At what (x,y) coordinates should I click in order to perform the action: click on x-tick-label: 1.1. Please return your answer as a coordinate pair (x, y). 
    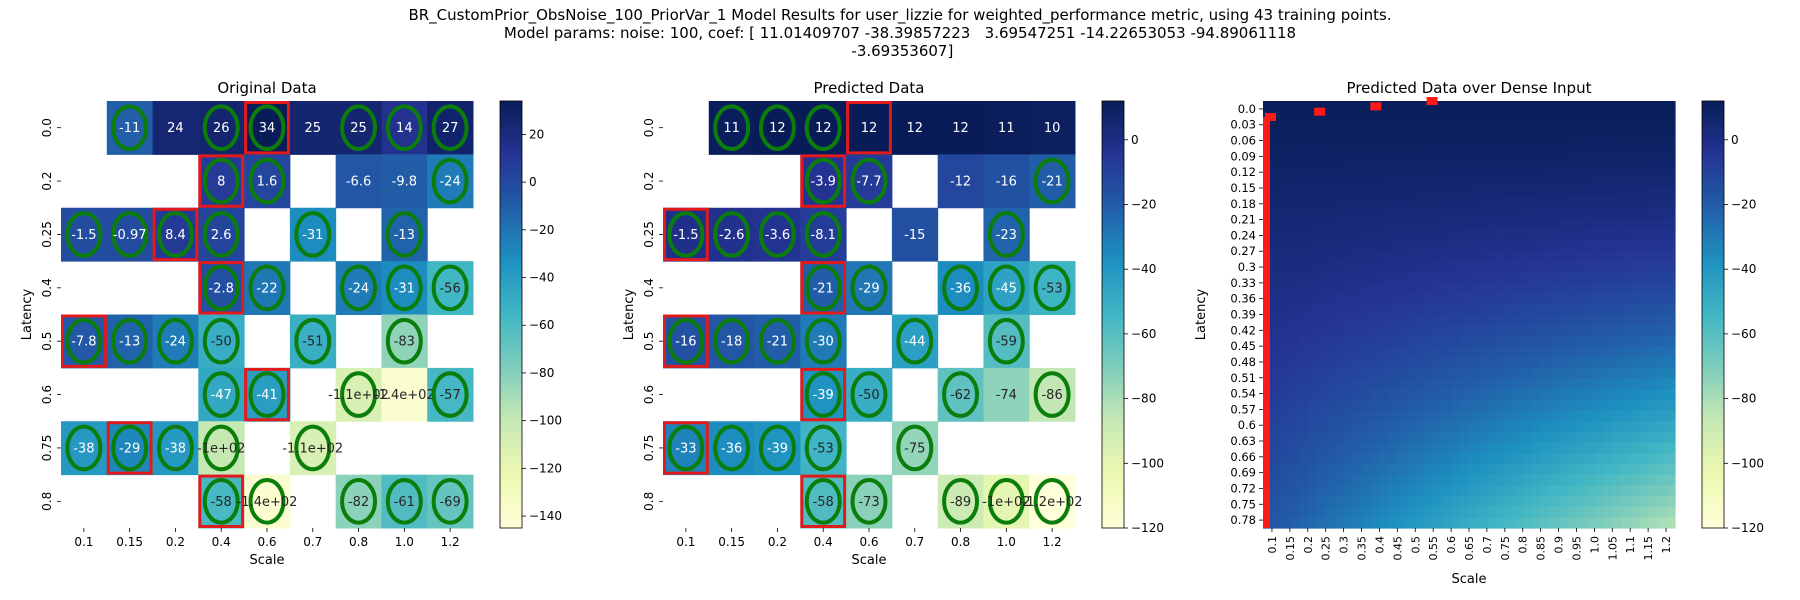
    Looking at the image, I should click on (1630, 545).